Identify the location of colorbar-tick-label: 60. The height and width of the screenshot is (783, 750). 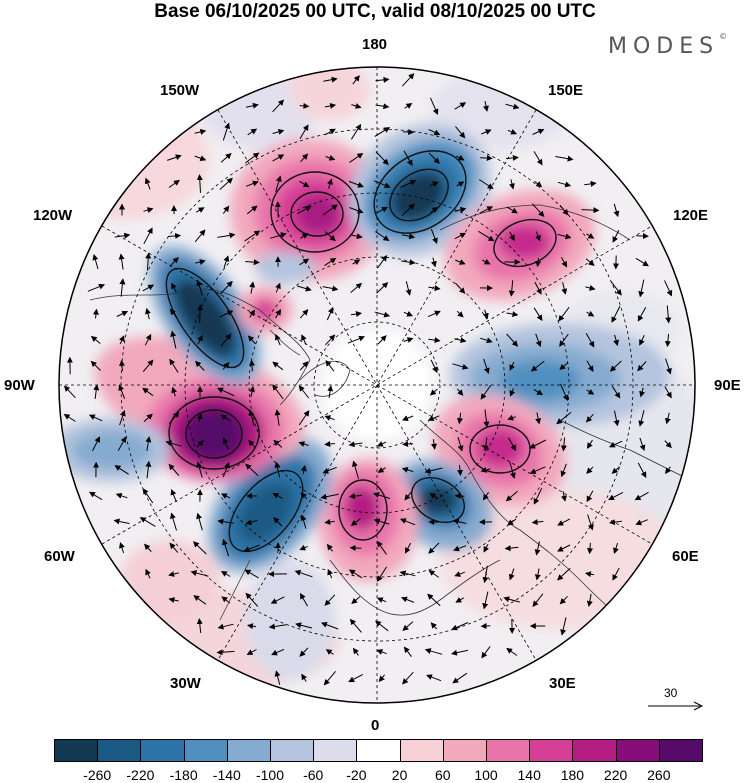
(443, 775).